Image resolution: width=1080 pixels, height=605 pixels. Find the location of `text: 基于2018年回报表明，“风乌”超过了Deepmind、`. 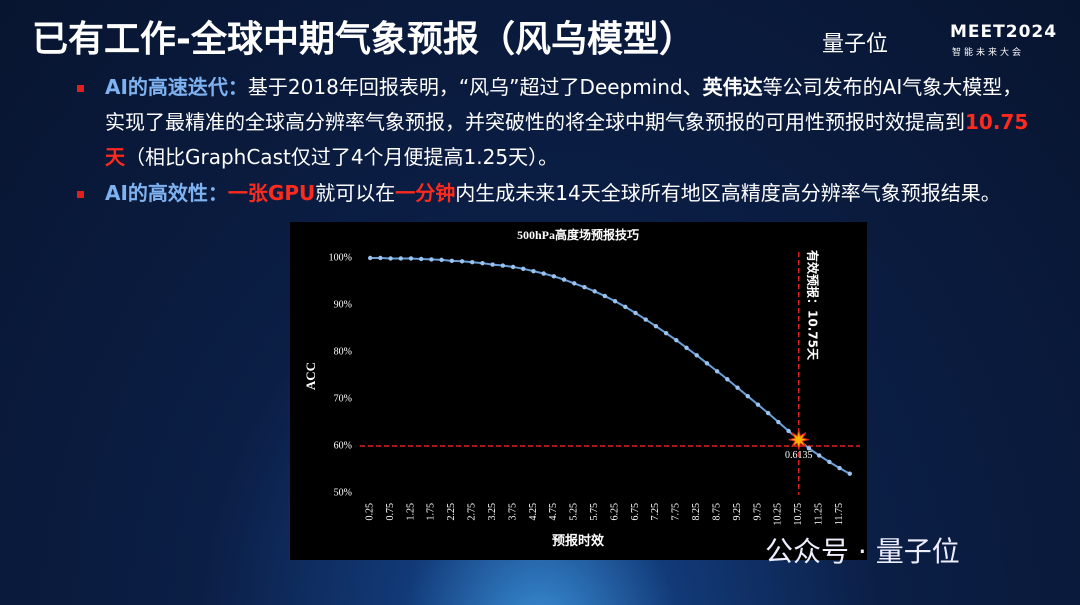

text: 基于2018年回报表明，“风乌”超过了Deepmind、 is located at coordinates (475, 87).